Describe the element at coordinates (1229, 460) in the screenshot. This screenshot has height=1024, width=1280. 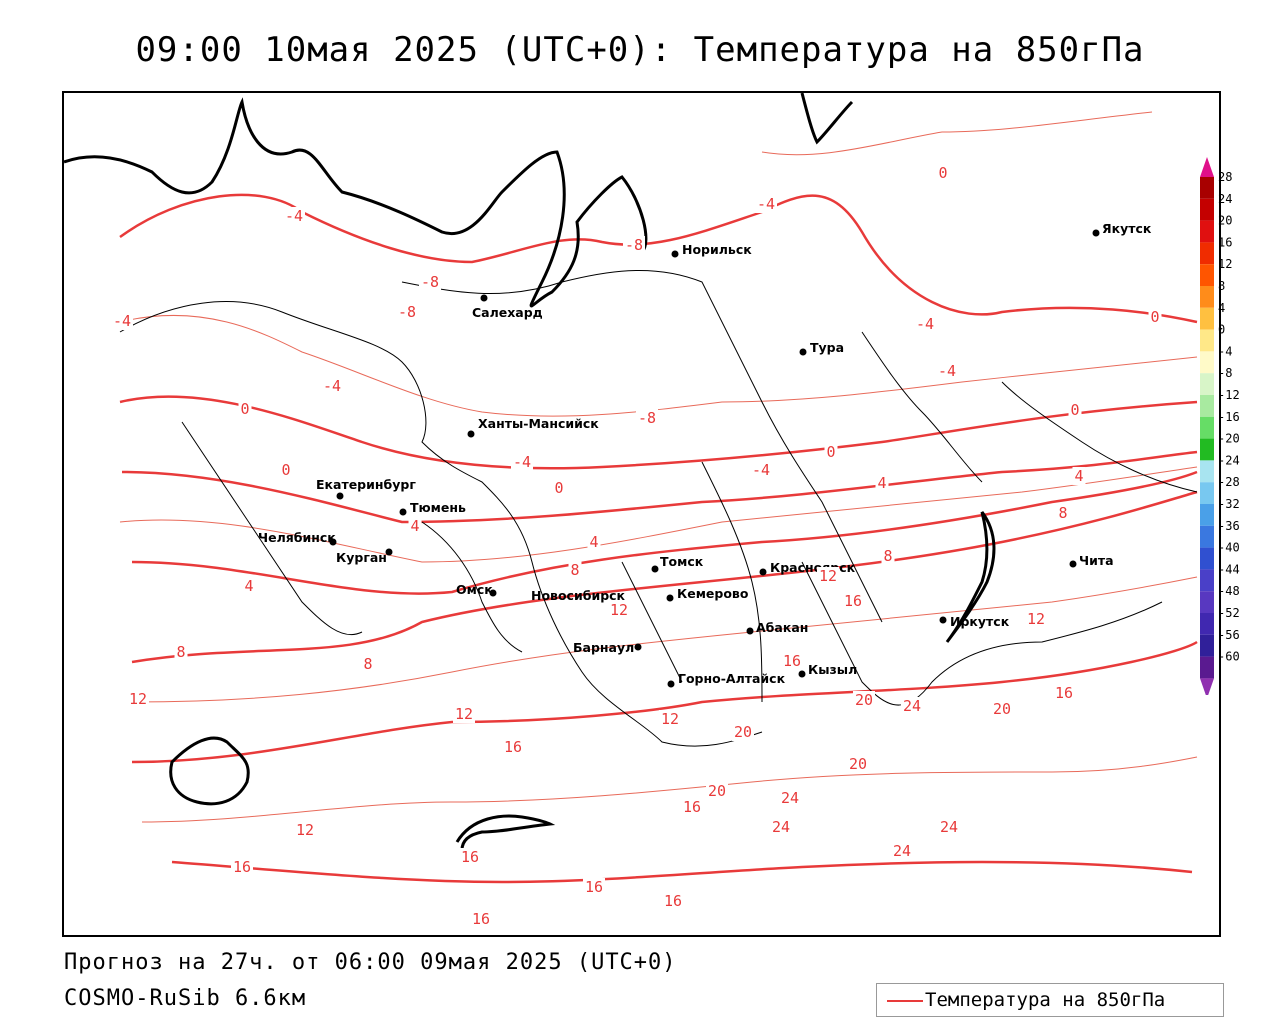
I see `colorbar-tick-label: -24` at that location.